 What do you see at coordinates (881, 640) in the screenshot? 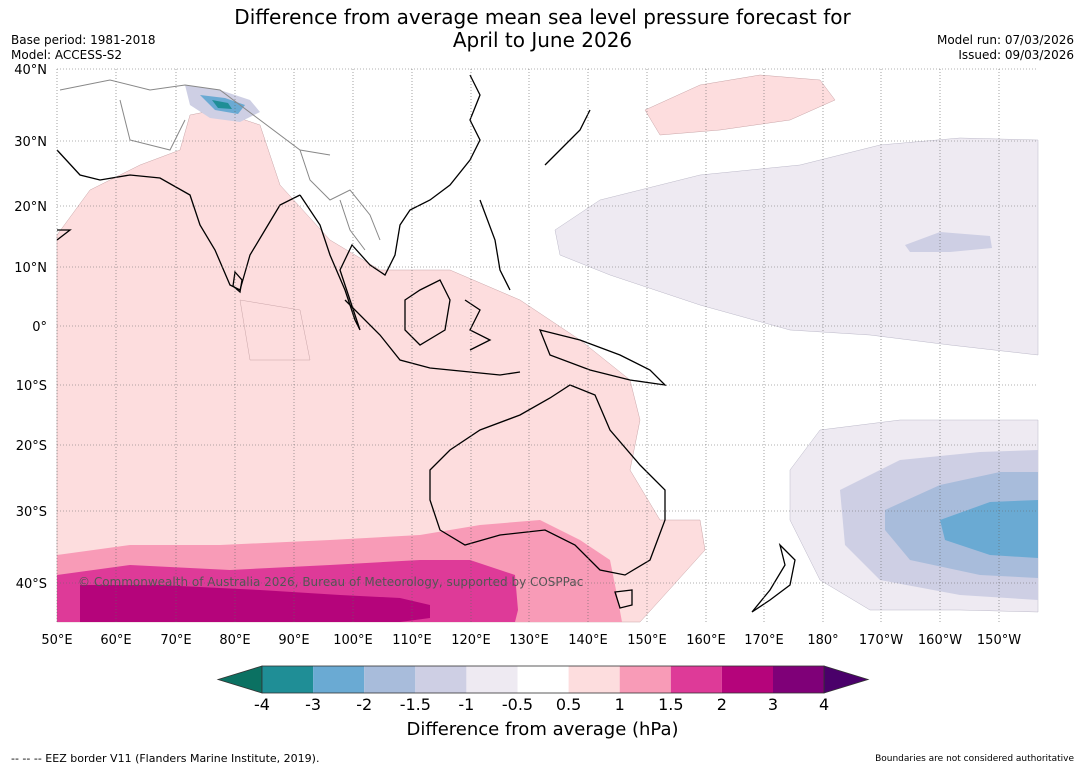
I see `longitude-label: 170°W` at bounding box center [881, 640].